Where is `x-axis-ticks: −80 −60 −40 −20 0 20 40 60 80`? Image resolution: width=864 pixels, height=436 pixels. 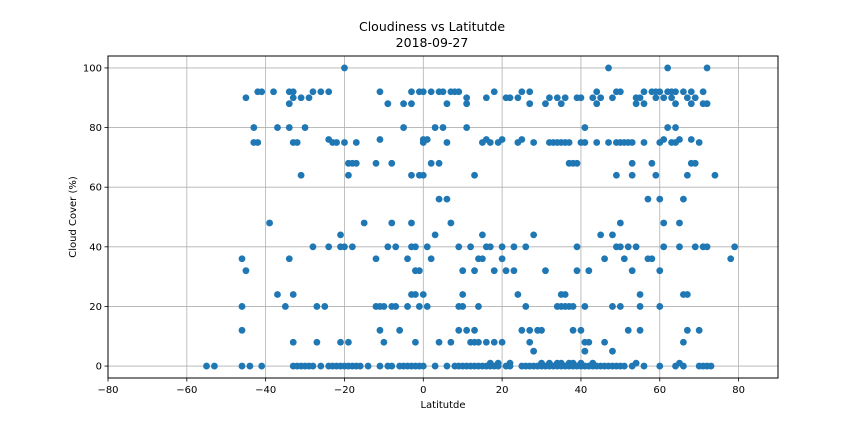 x-axis-ticks: −80 −60 −40 −20 0 20 40 60 80 is located at coordinates (421, 387).